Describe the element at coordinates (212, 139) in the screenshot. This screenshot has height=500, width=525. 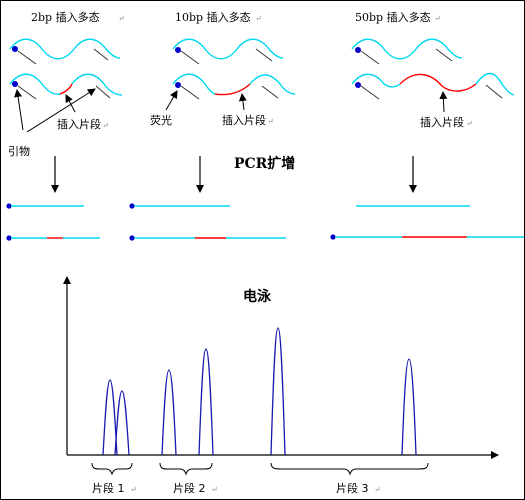
I see `panel-10bp: 荧光 插入片段 ↵` at that location.